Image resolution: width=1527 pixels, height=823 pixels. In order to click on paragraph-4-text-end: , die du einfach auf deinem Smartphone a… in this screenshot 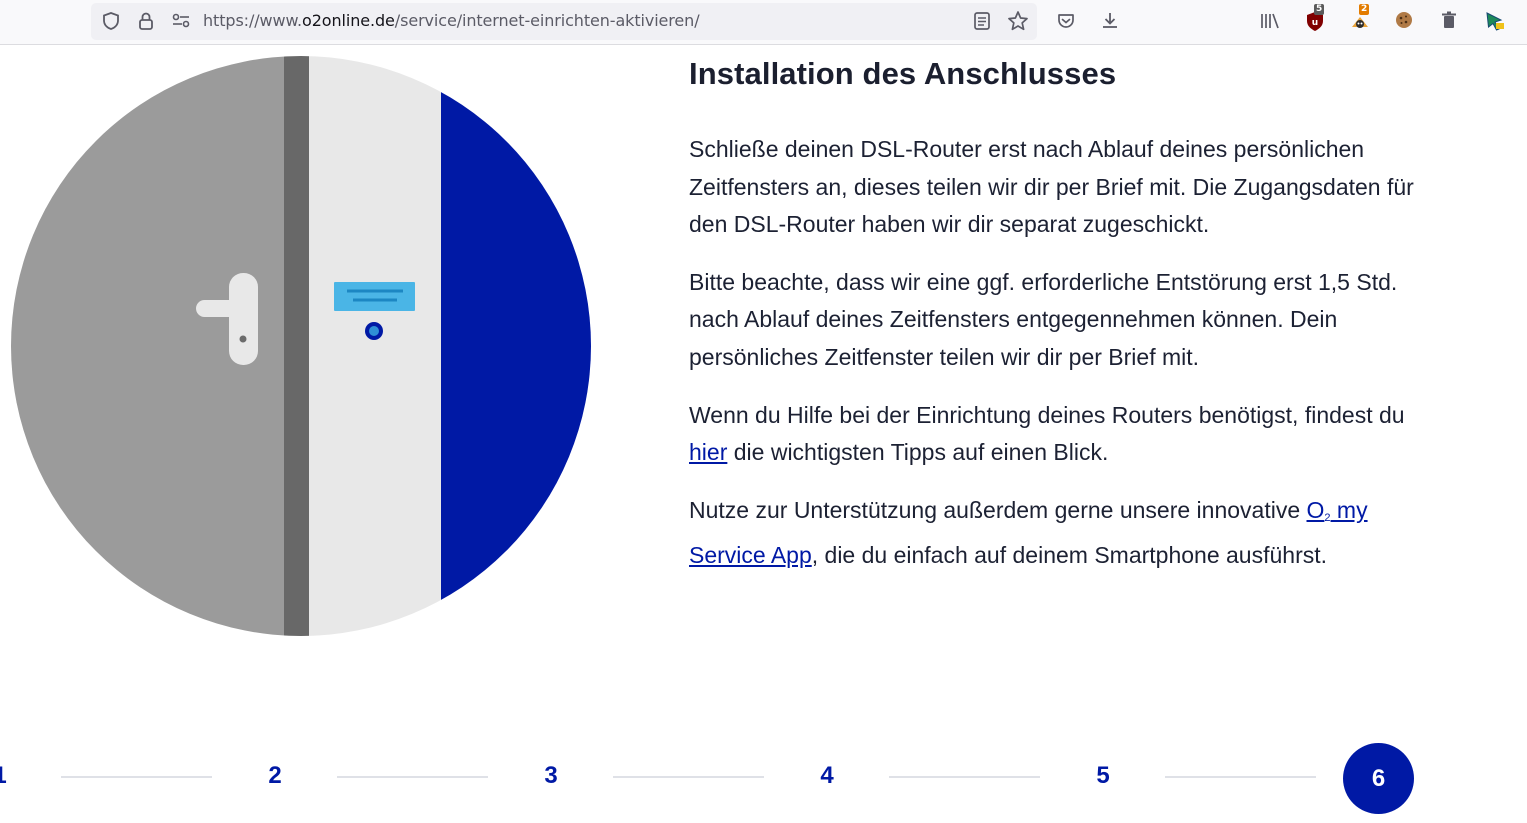, I will do `click(1069, 555)`.